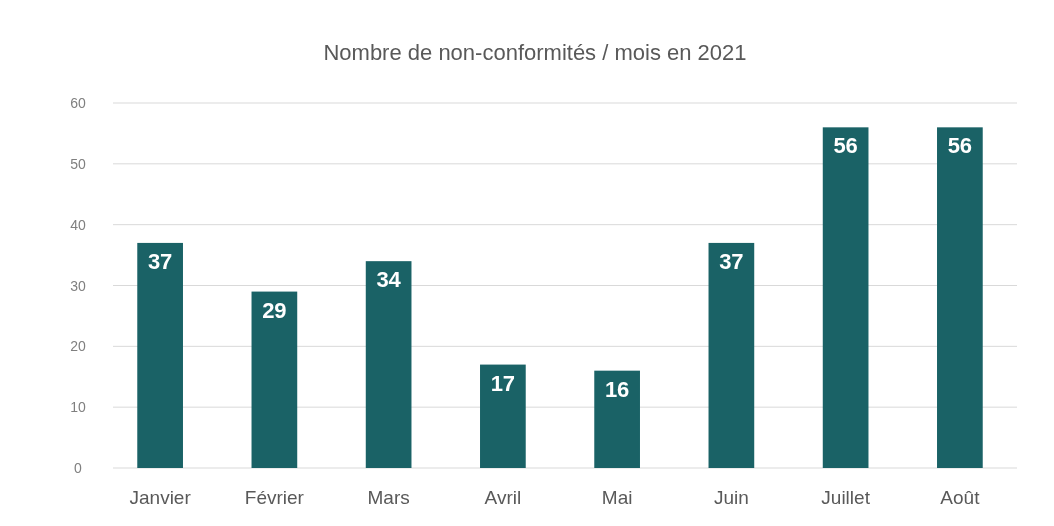 The image size is (1054, 526). Describe the element at coordinates (731, 497) in the screenshot. I see `x-tick-label: Juin` at that location.